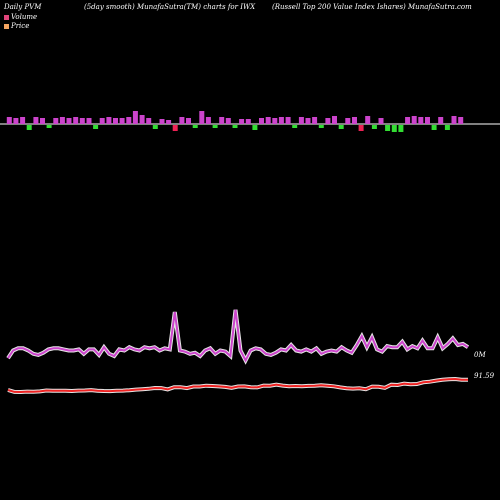 The image size is (500, 500). What do you see at coordinates (6, 26) in the screenshot?
I see `legend-price-swatch` at bounding box center [6, 26].